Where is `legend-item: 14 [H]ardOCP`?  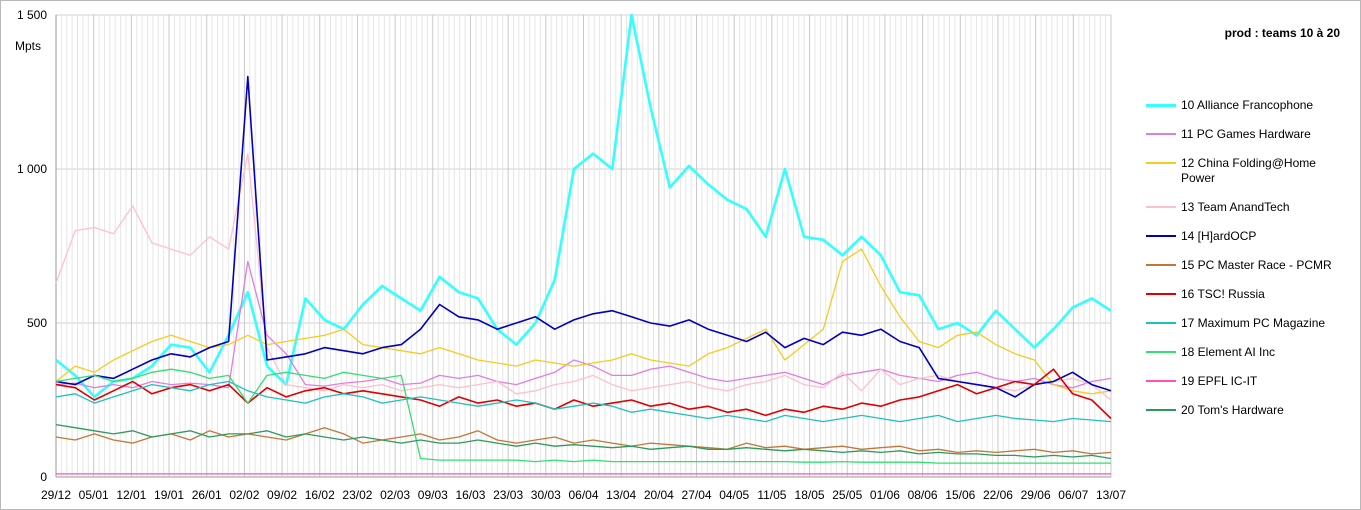
legend-item: 14 [H]ardOCP is located at coordinates (1246, 236).